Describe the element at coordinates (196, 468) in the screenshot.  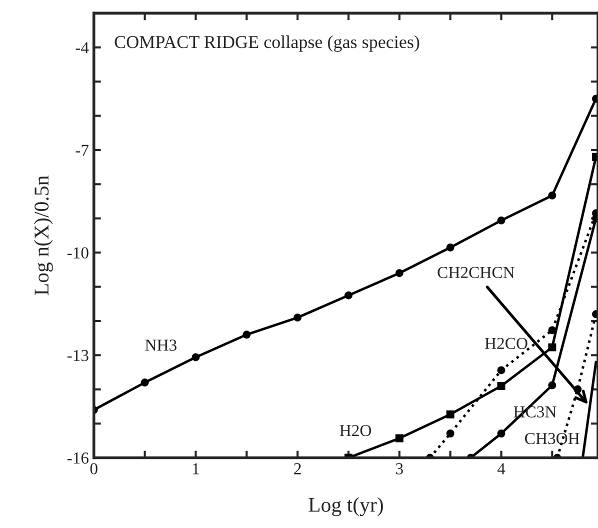
I see `x-tick-label: 1` at that location.